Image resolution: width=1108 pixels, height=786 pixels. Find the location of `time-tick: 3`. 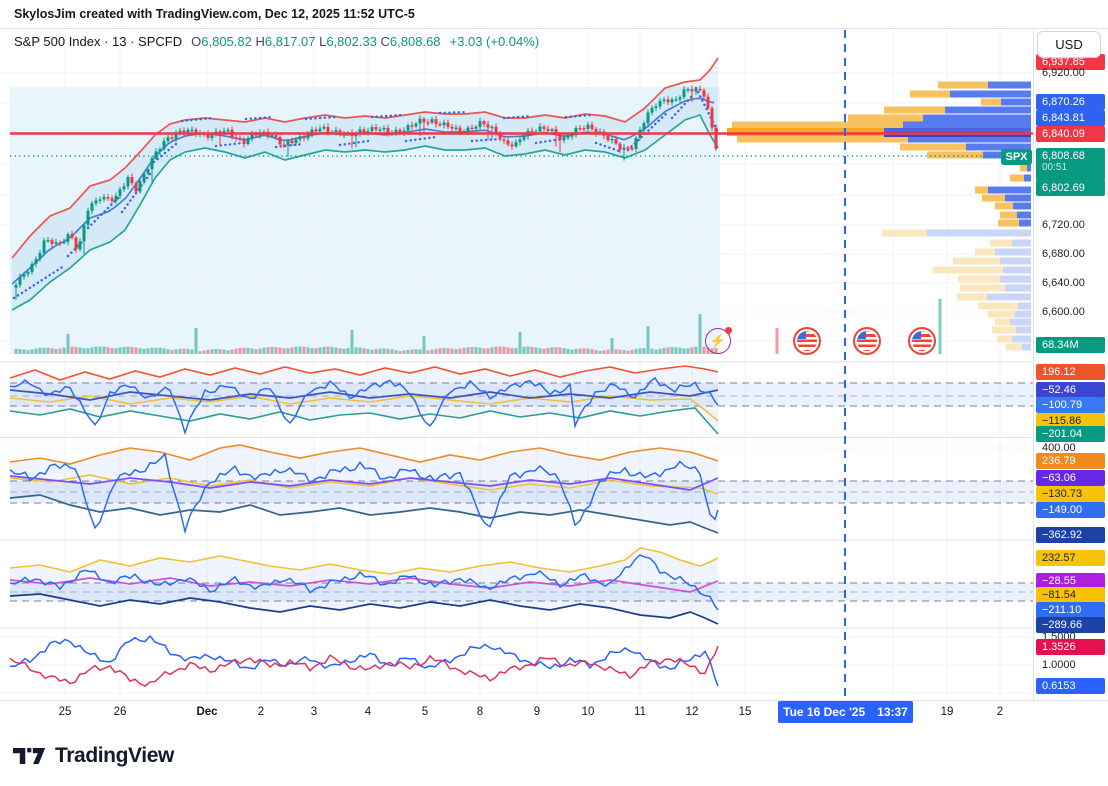

time-tick: 3 is located at coordinates (314, 712).